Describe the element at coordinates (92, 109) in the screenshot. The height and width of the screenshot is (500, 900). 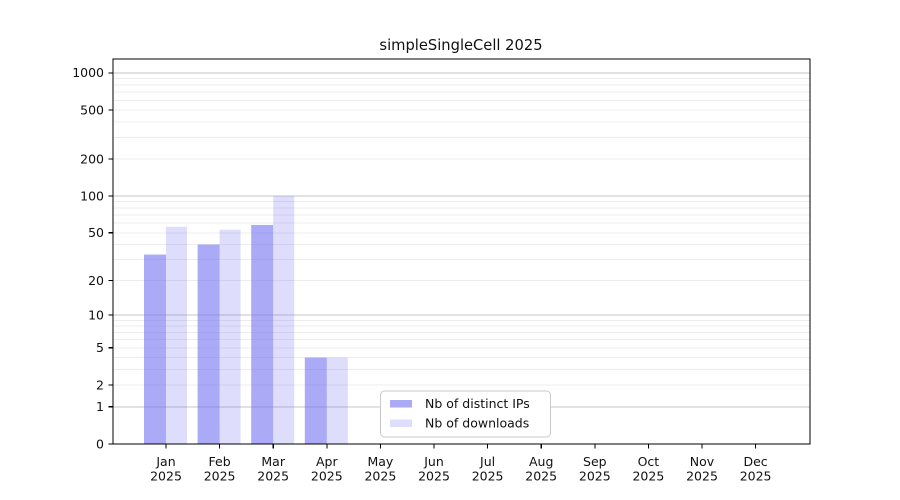
I see `y-tick-label: 500` at that location.